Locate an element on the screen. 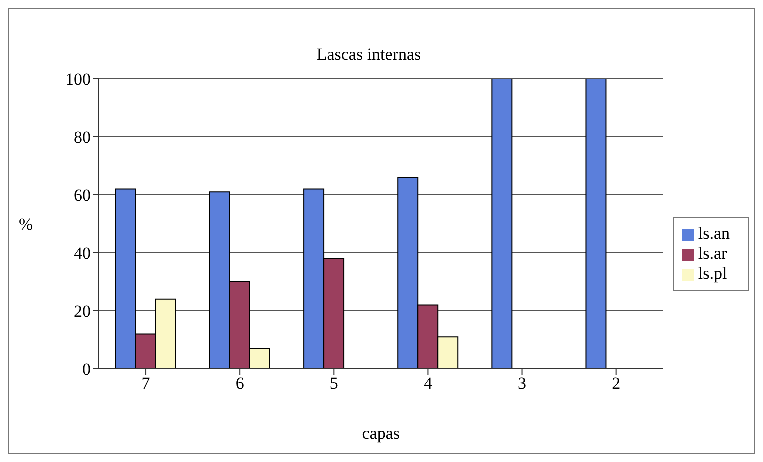 This screenshot has width=763, height=462. x-tick-label: 7 is located at coordinates (146, 384).